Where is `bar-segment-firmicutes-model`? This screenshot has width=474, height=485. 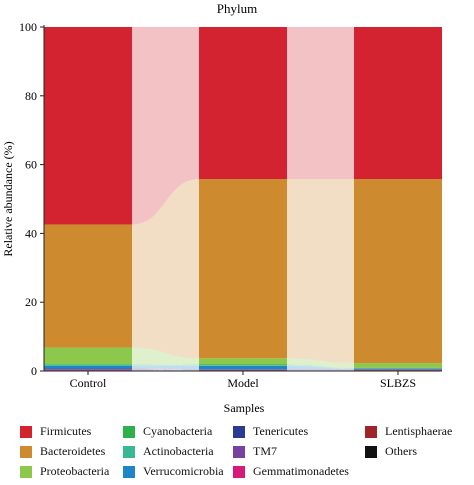
bar-segment-firmicutes-model is located at coordinates (243, 103).